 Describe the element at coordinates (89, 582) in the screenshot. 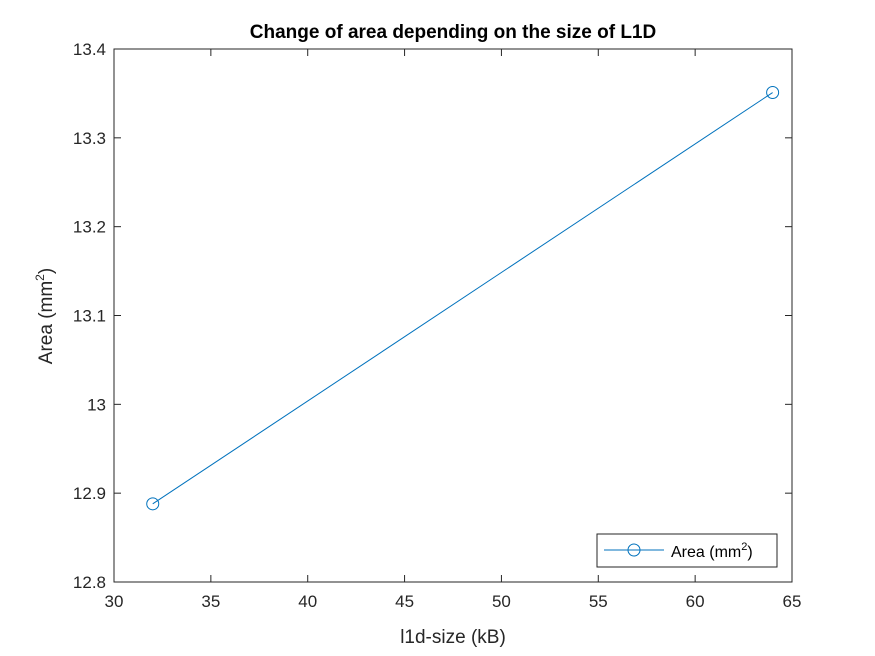

I see `y-tick-label: 12.8` at that location.